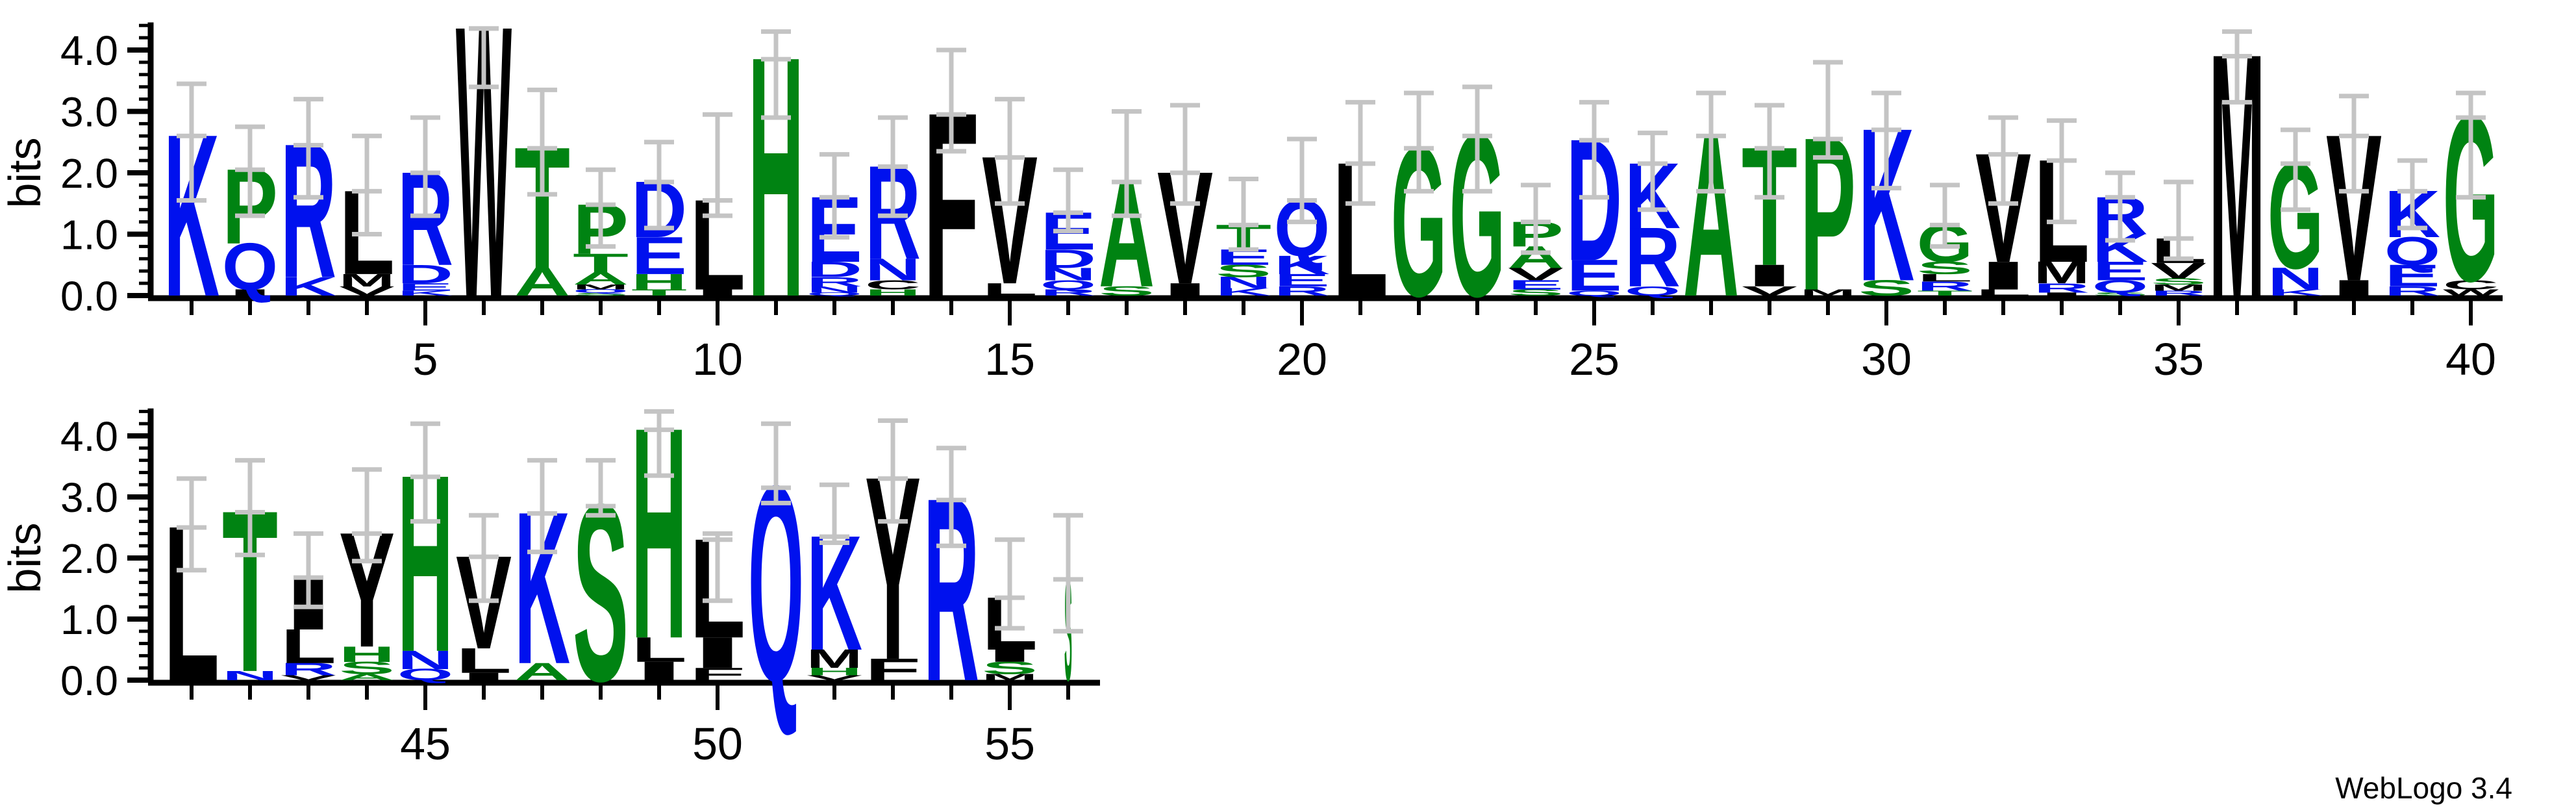  I want to click on x-tick-label: 50, so click(717, 743).